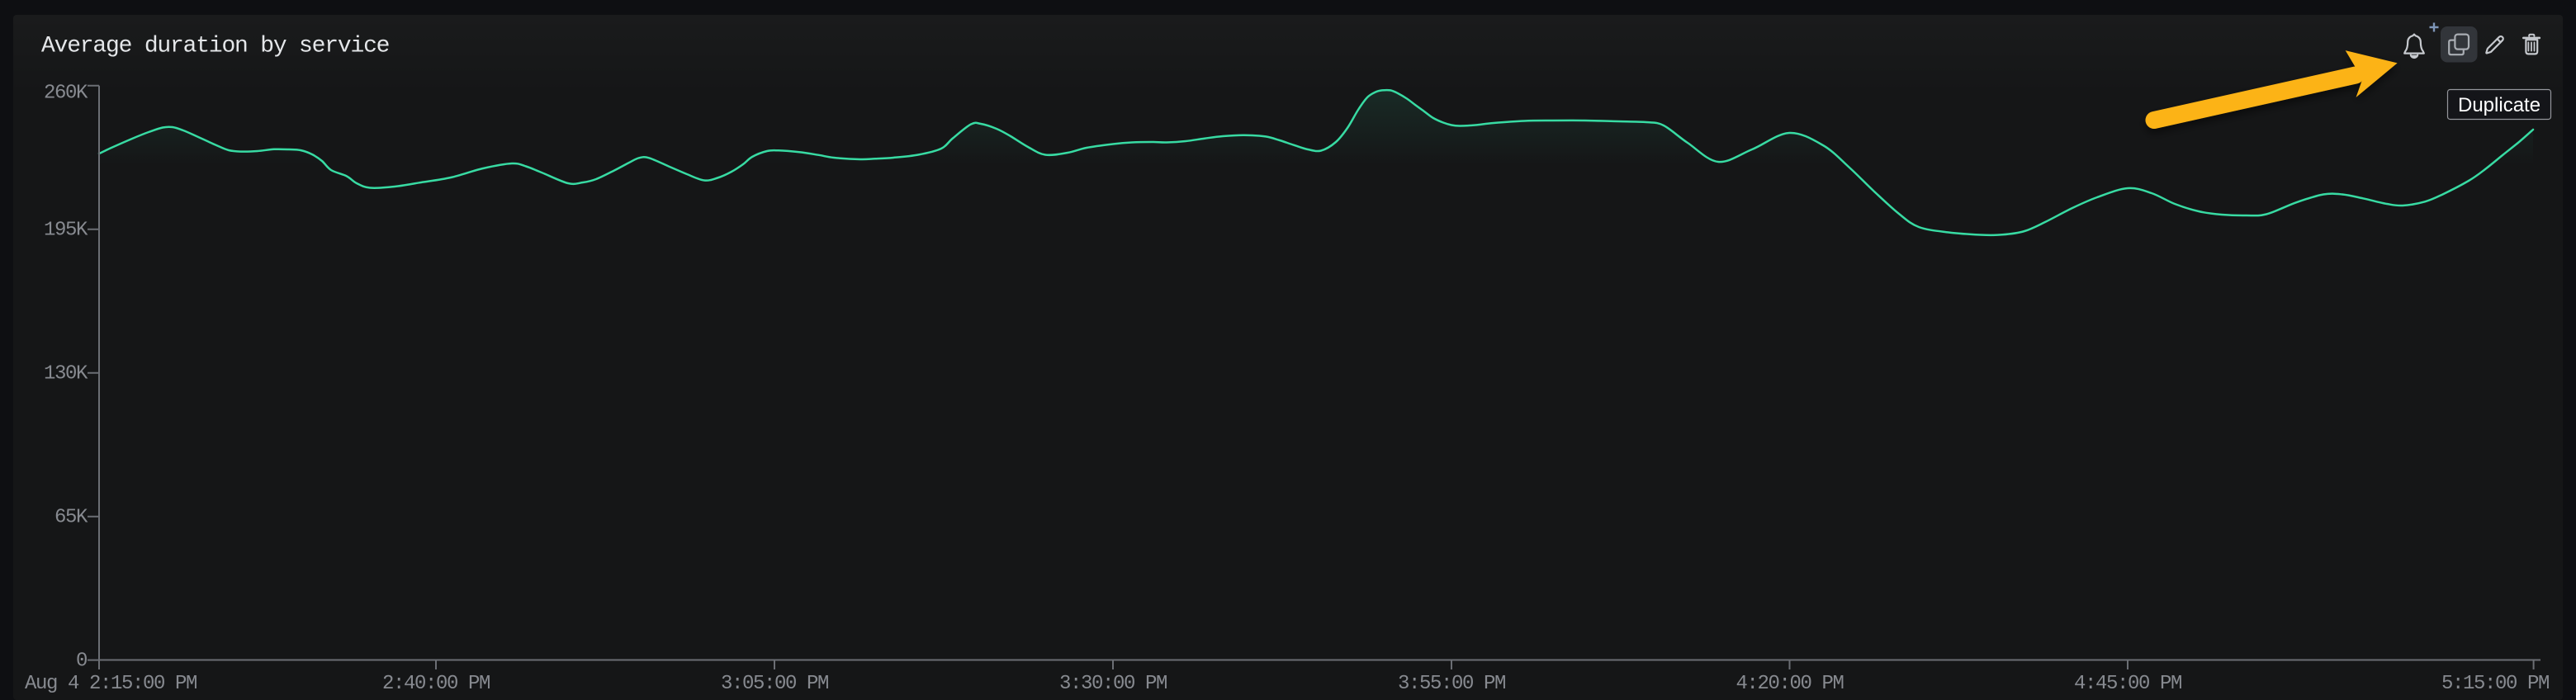 Image resolution: width=2576 pixels, height=700 pixels. What do you see at coordinates (81, 661) in the screenshot?
I see `svg-text: 0` at bounding box center [81, 661].